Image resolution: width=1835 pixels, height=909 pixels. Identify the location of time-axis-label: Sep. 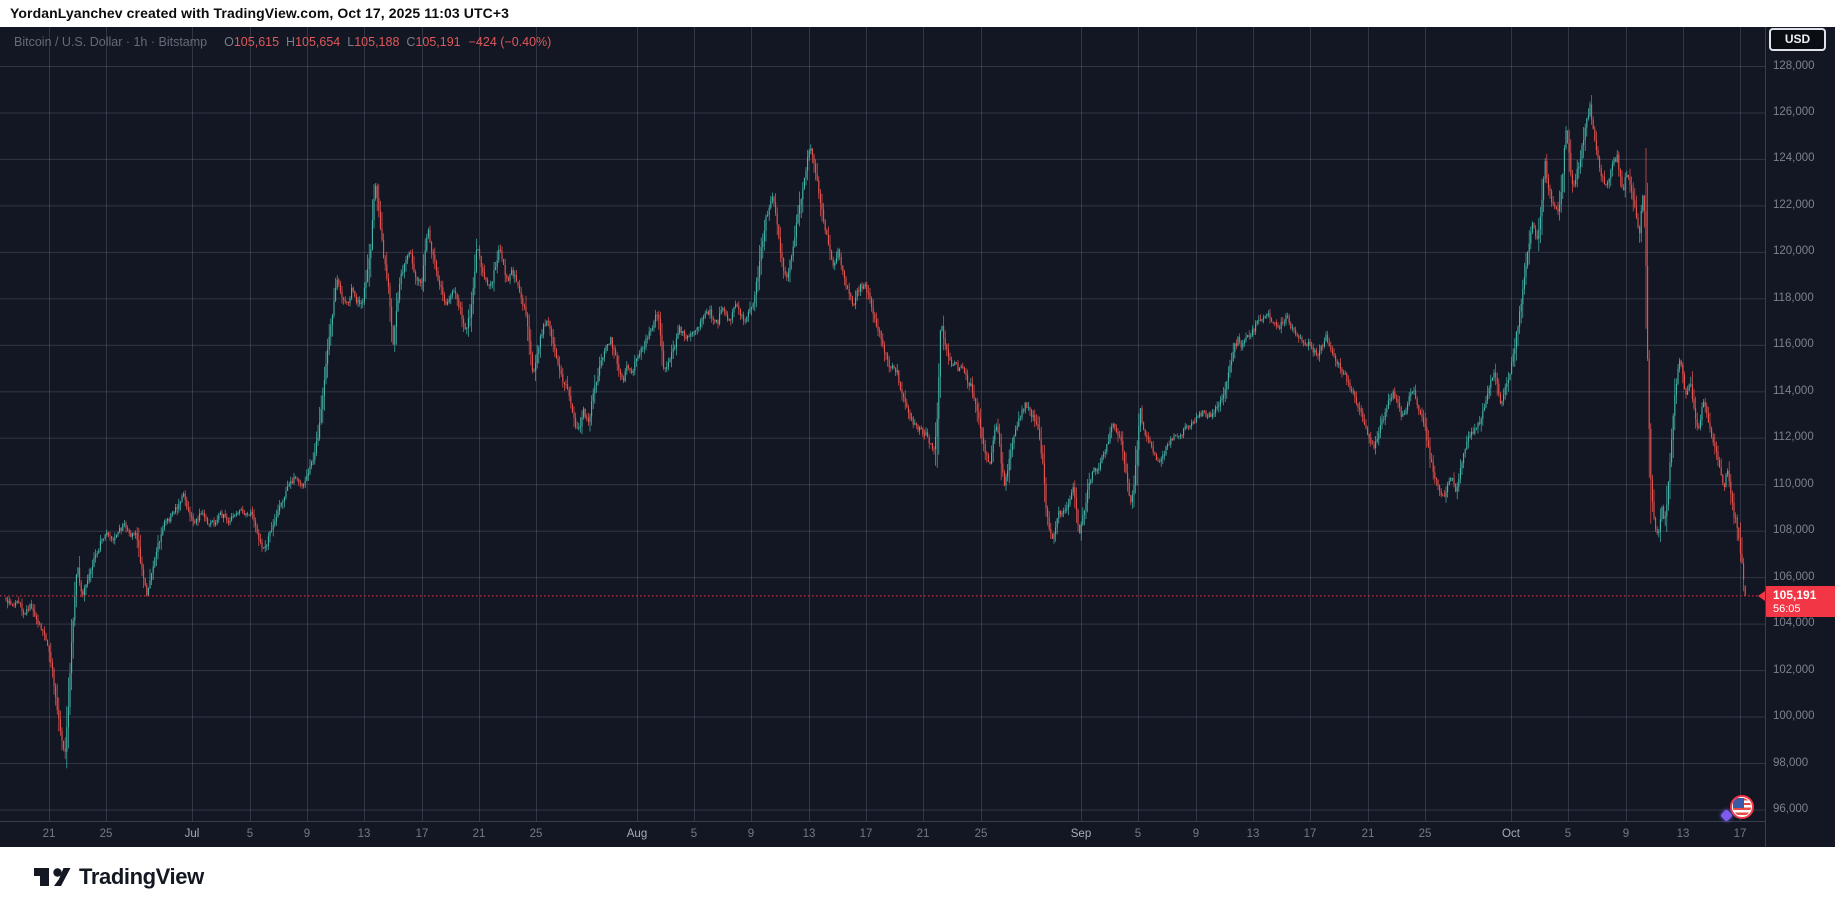
(1081, 834).